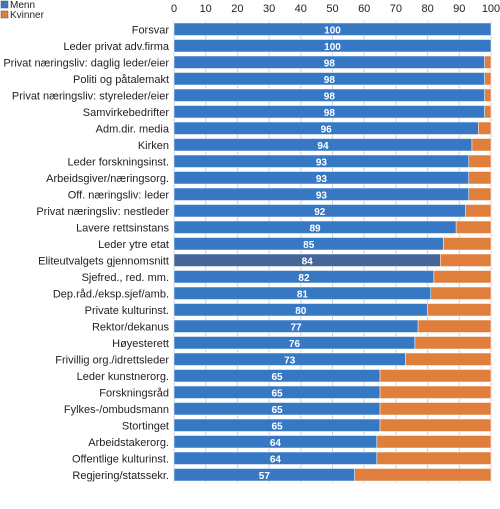 The width and height of the screenshot is (500, 509). Describe the element at coordinates (107, 179) in the screenshot. I see `category-label: Arbeidsgiver/næringsorg.` at that location.